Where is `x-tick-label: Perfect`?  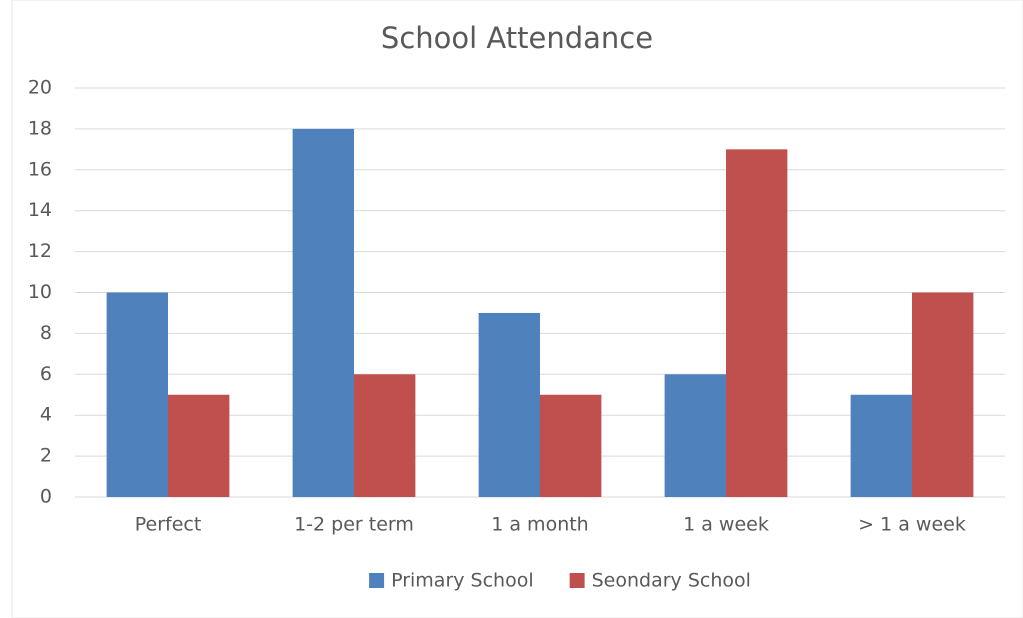
x-tick-label: Perfect is located at coordinates (168, 525).